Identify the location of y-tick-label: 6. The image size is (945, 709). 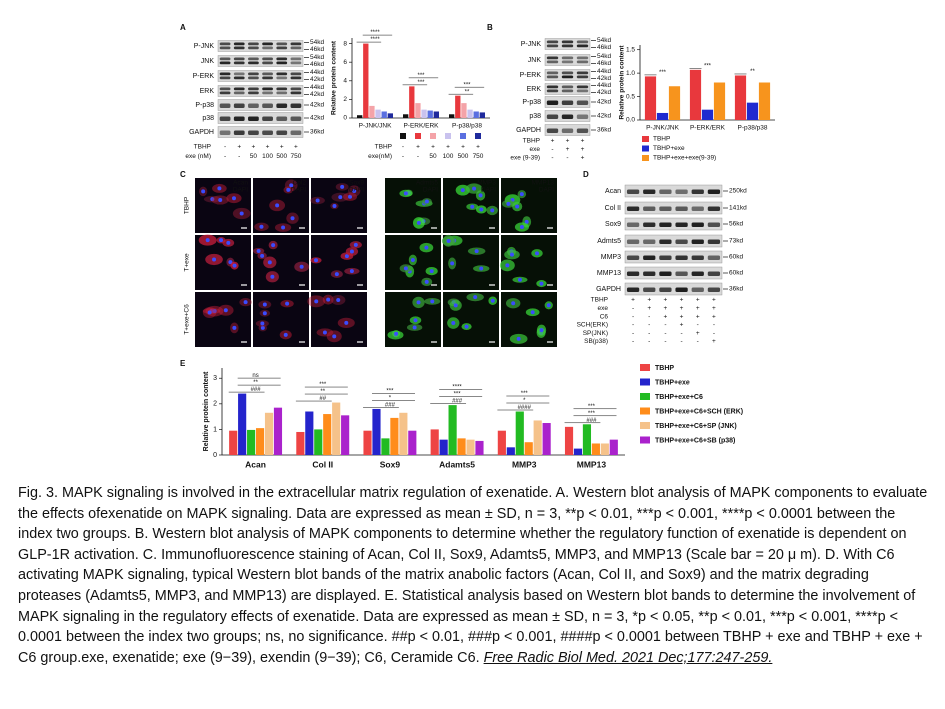
(345, 62).